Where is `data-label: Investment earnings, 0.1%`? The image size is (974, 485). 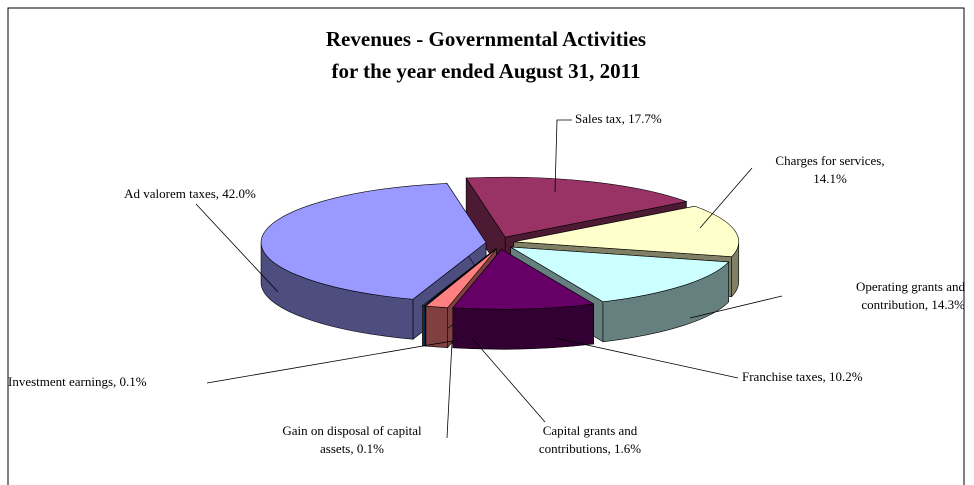 data-label: Investment earnings, 0.1% is located at coordinates (77, 381).